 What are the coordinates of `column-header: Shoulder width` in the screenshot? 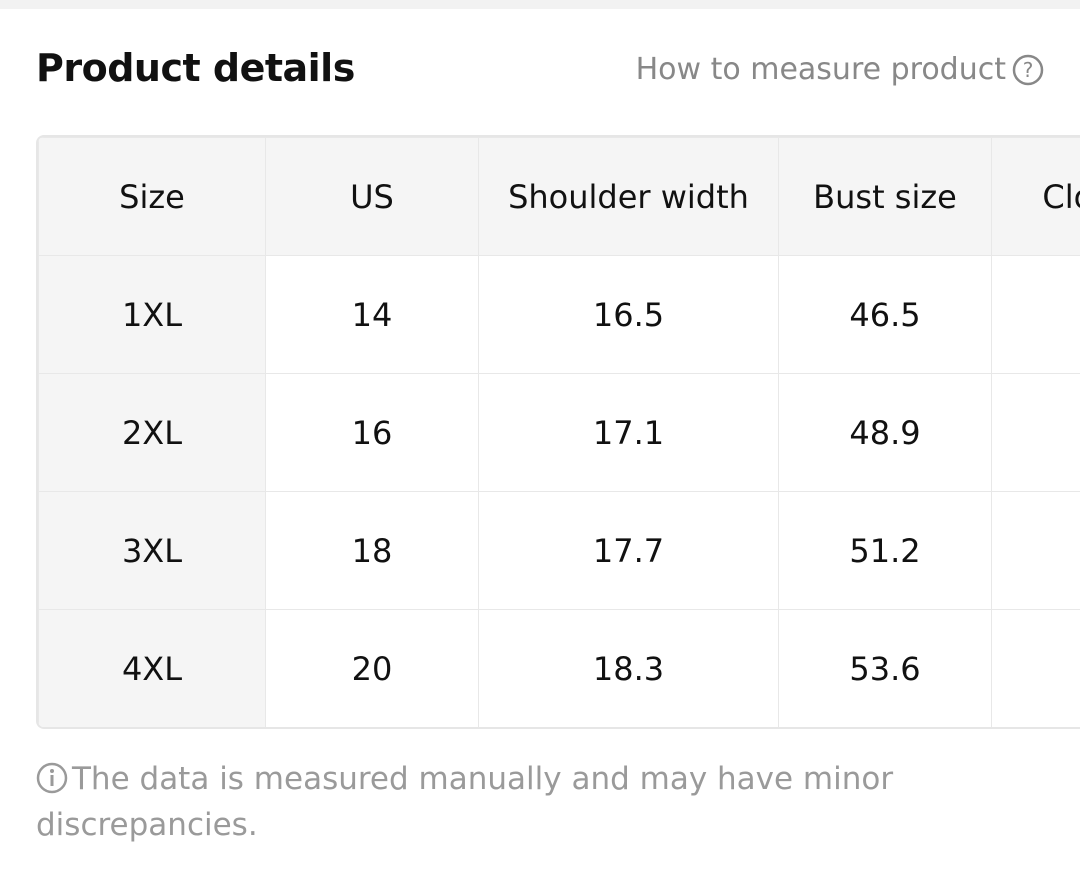 It's located at (628, 196).